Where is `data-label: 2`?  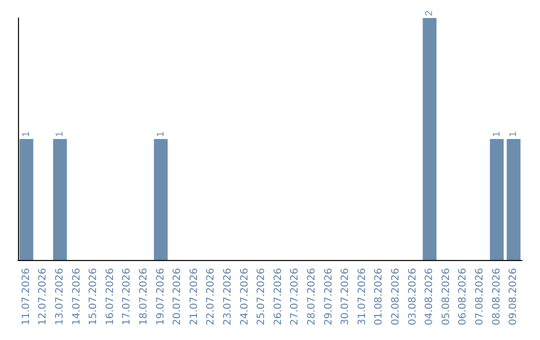
data-label: 2 is located at coordinates (430, 13).